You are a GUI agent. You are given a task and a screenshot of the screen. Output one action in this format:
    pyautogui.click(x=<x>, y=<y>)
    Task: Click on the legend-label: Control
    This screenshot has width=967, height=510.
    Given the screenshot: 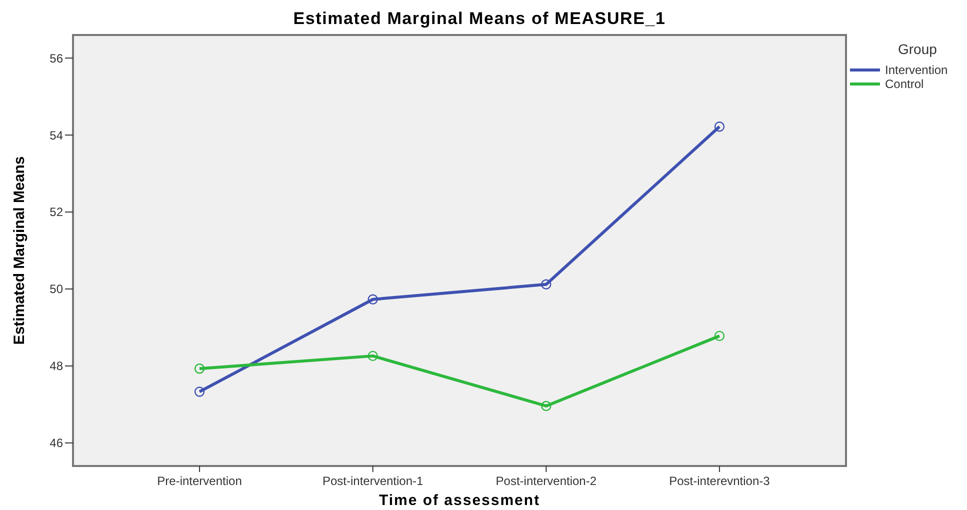 What is the action you would take?
    pyautogui.click(x=904, y=84)
    